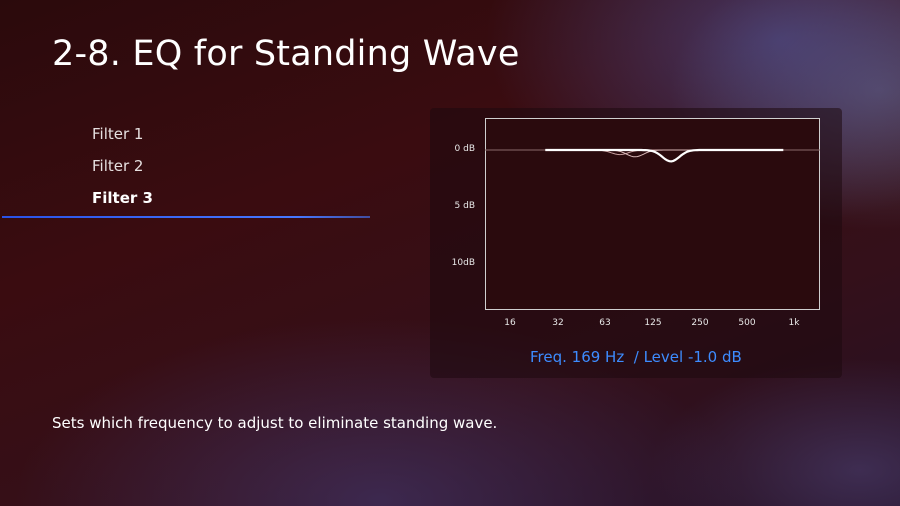 The width and height of the screenshot is (900, 506). I want to click on x-label-32: 32, so click(558, 323).